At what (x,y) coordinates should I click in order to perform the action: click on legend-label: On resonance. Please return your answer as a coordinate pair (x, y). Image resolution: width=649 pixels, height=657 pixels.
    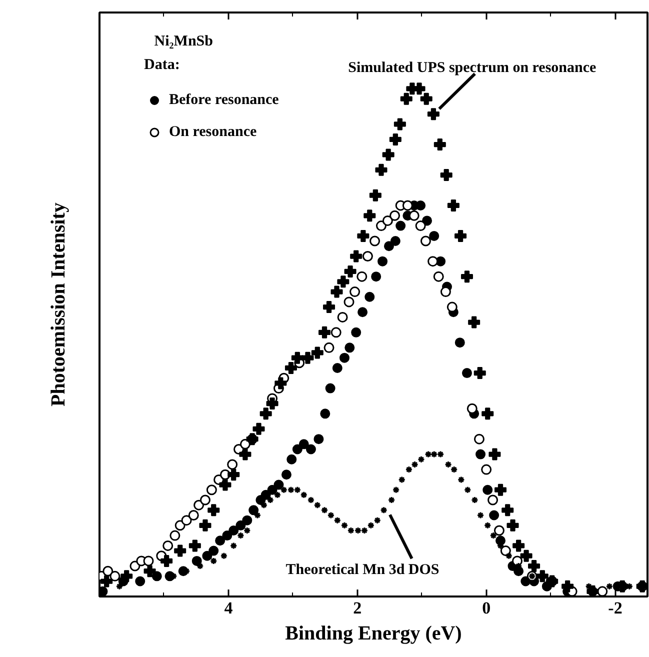
    Looking at the image, I should click on (213, 132).